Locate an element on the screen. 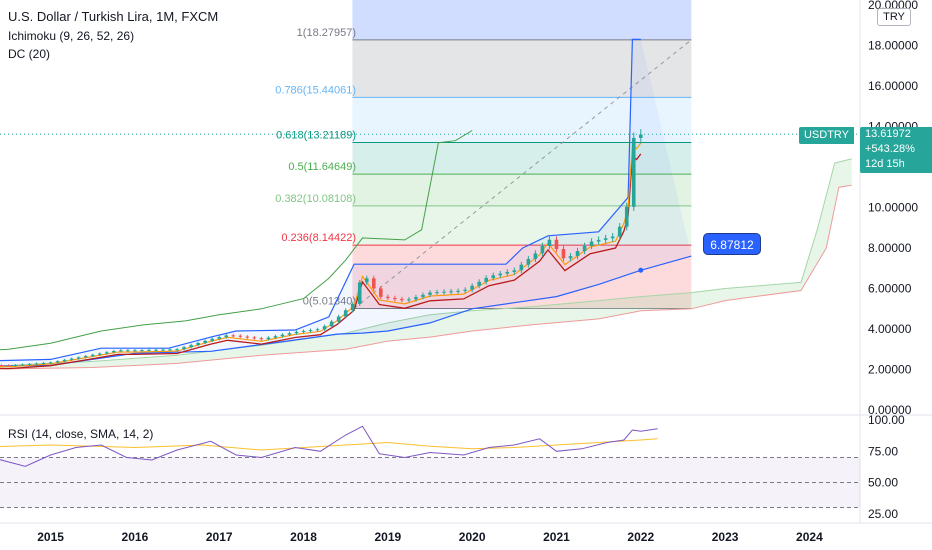 The width and height of the screenshot is (932, 550). time-axis-tick: 2024 is located at coordinates (809, 537).